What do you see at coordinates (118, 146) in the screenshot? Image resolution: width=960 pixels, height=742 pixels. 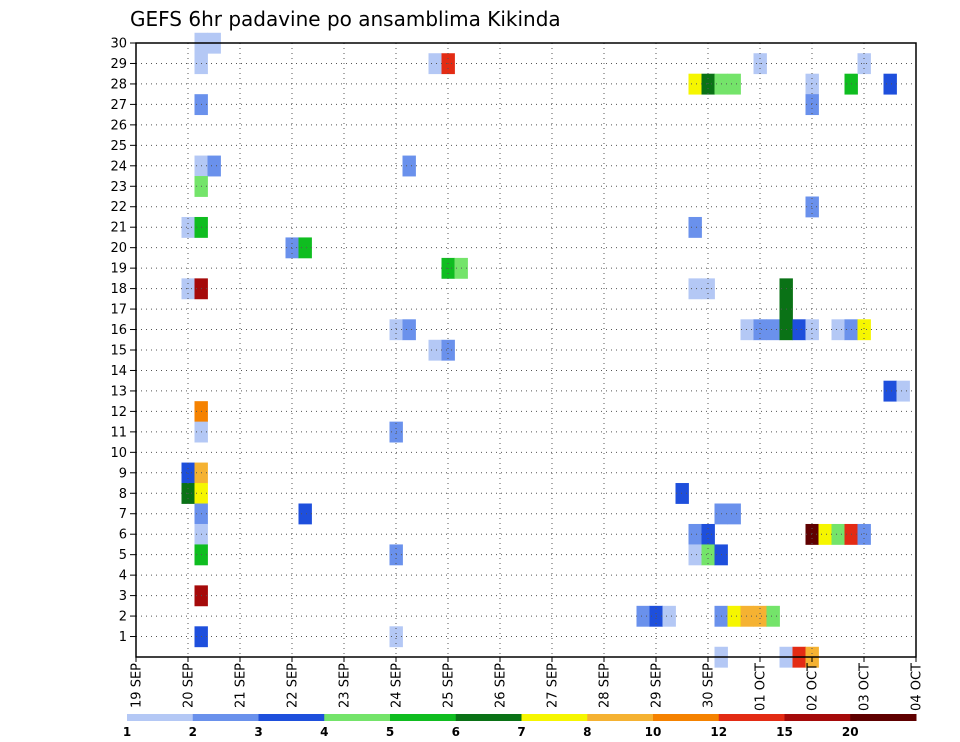 I see `y-tick-label: 25` at bounding box center [118, 146].